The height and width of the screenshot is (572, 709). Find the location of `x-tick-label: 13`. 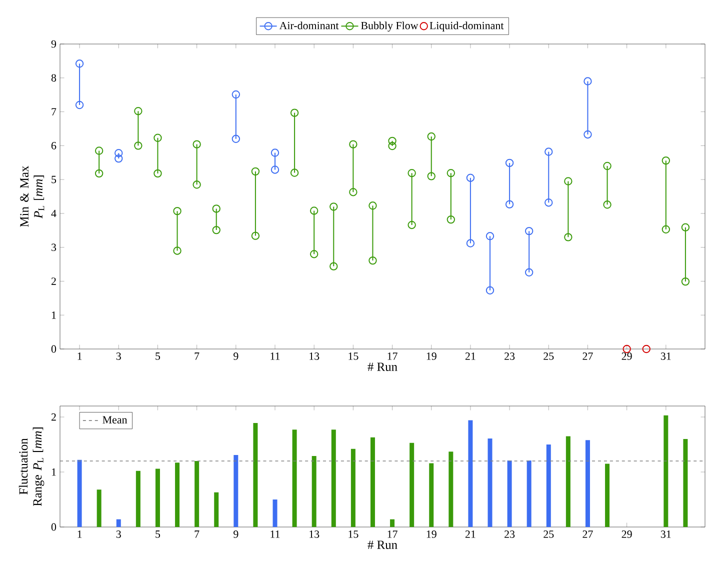

x-tick-label: 13 is located at coordinates (315, 356).